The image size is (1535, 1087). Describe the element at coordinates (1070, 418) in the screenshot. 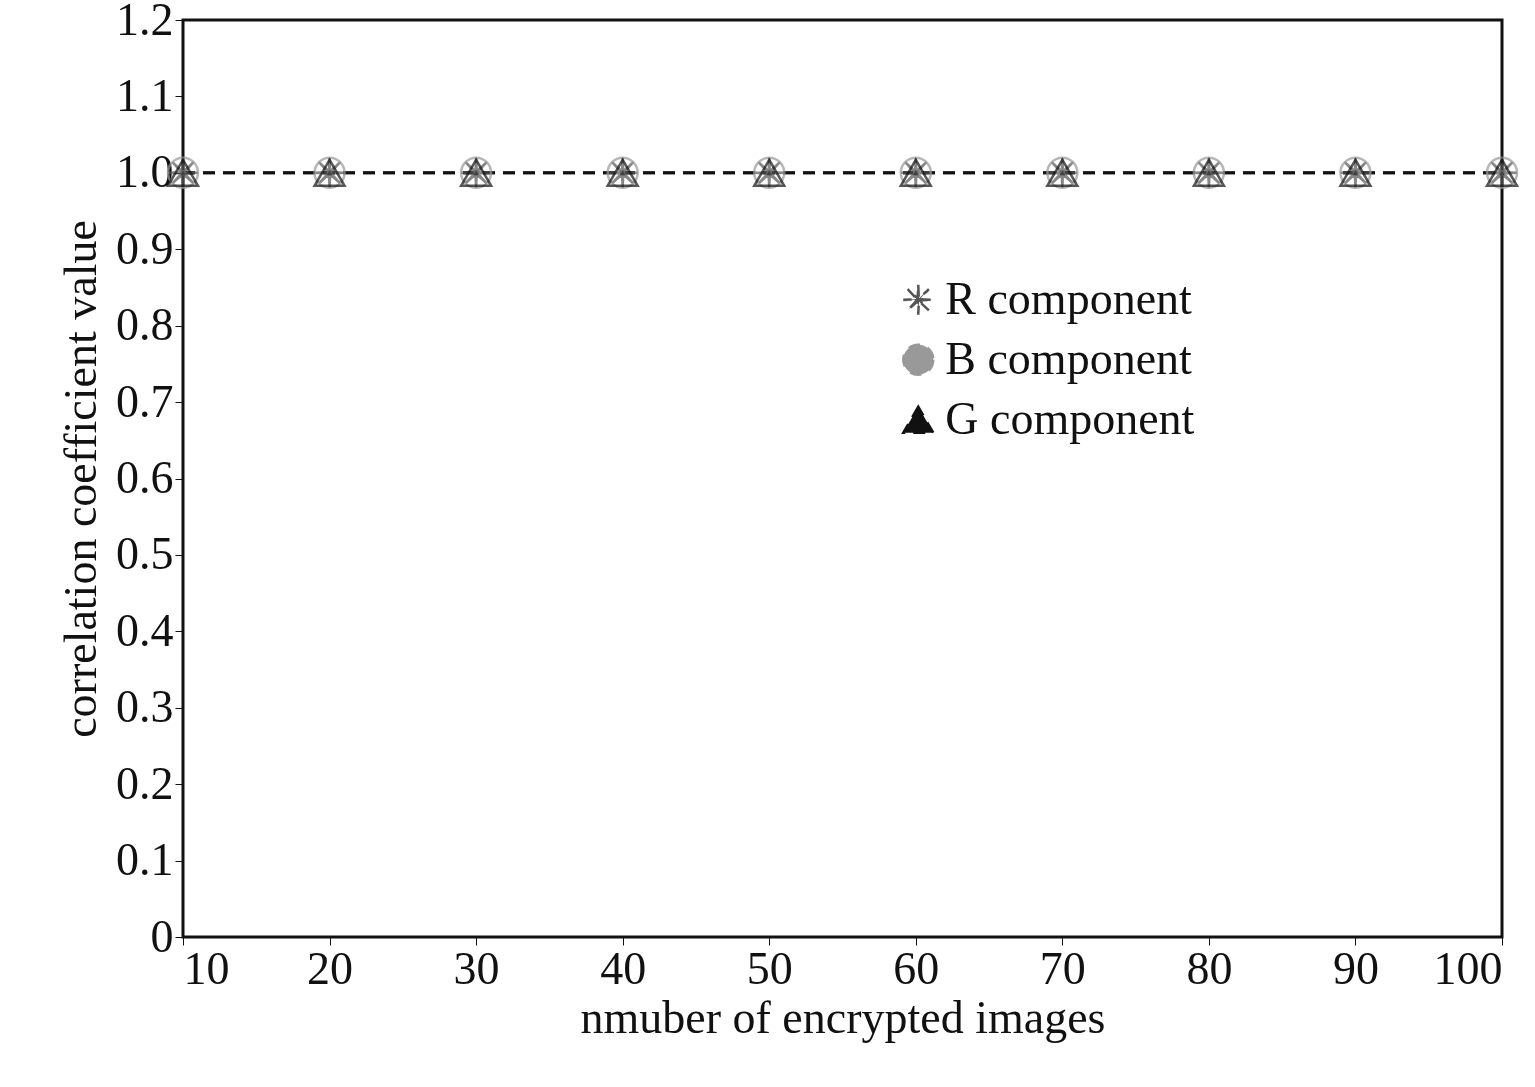

I see `legend-label: G component` at that location.